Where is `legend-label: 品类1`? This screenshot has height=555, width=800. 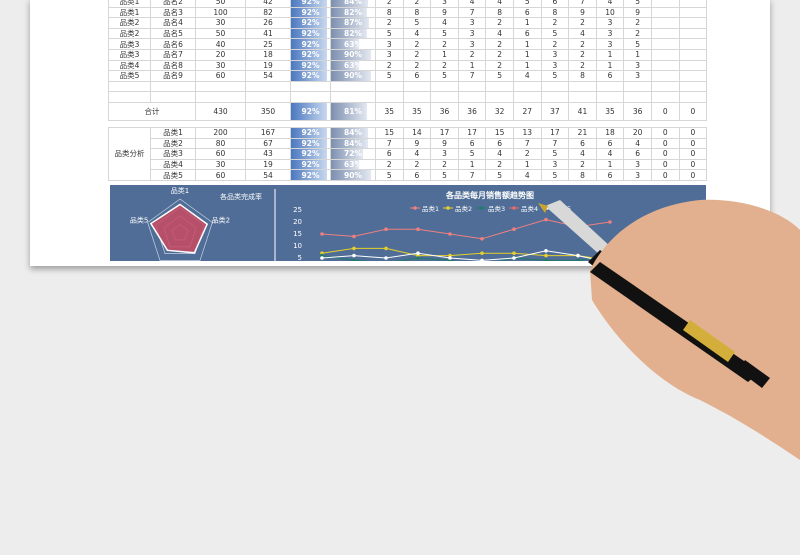 legend-label: 品类1 is located at coordinates (430, 208).